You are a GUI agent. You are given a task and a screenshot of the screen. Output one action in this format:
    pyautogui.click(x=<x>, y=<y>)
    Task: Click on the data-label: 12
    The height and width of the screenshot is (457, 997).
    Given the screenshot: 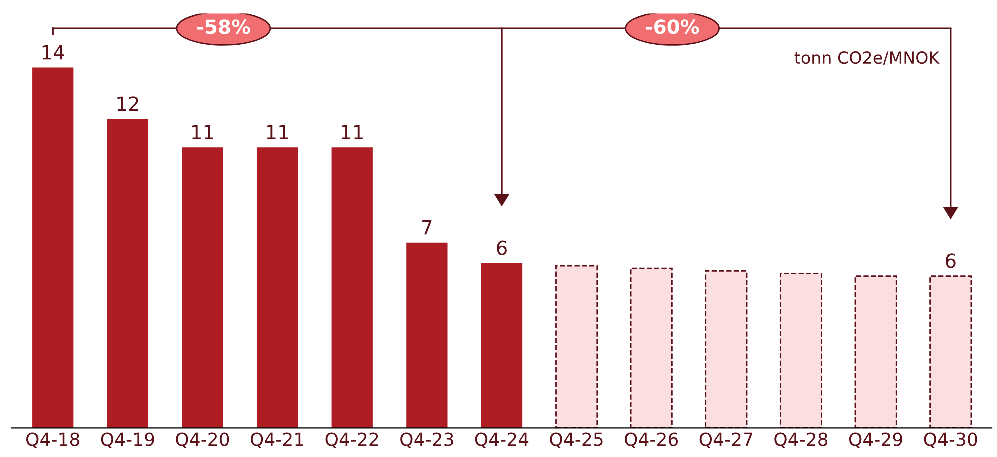 What is the action you would take?
    pyautogui.click(x=128, y=104)
    